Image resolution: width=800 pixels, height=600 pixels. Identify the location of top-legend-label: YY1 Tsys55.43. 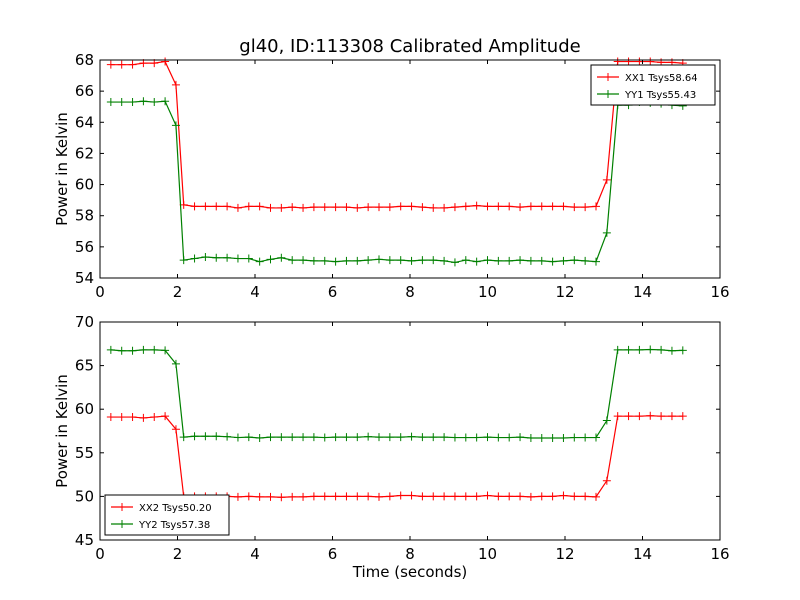
(660, 95).